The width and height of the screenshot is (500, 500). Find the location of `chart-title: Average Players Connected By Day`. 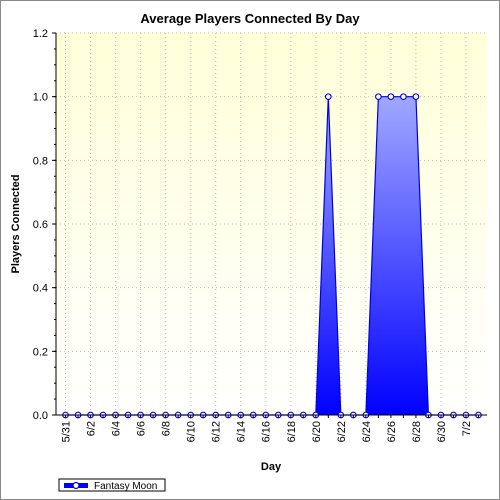

chart-title: Average Players Connected By Day is located at coordinates (250, 18).